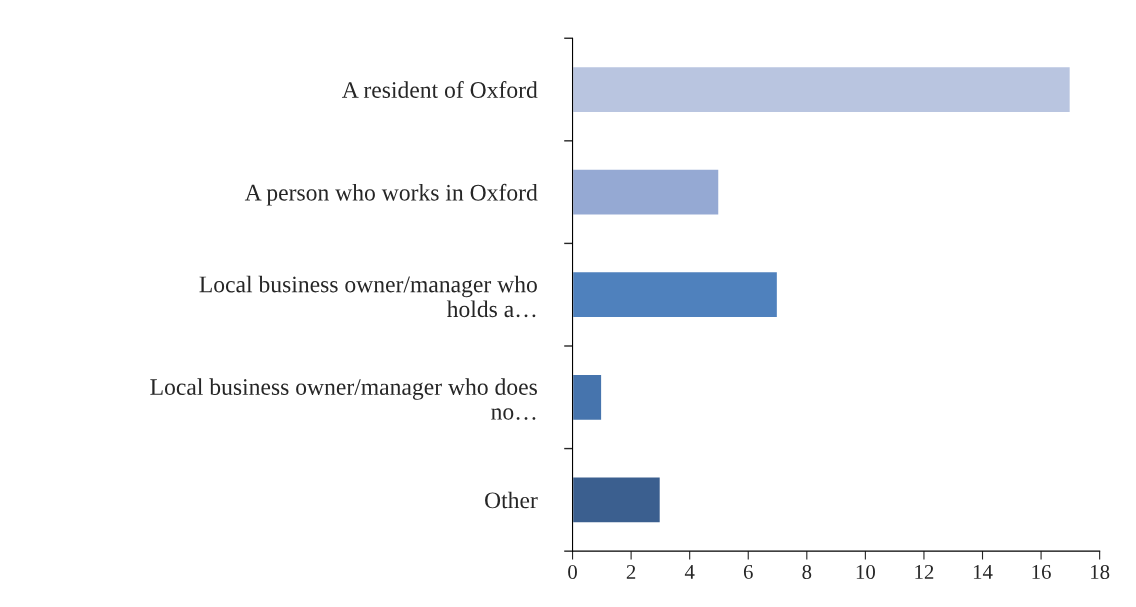 The image size is (1136, 607). Describe the element at coordinates (391, 194) in the screenshot. I see `y-tick-label: A person who works in Oxford` at that location.